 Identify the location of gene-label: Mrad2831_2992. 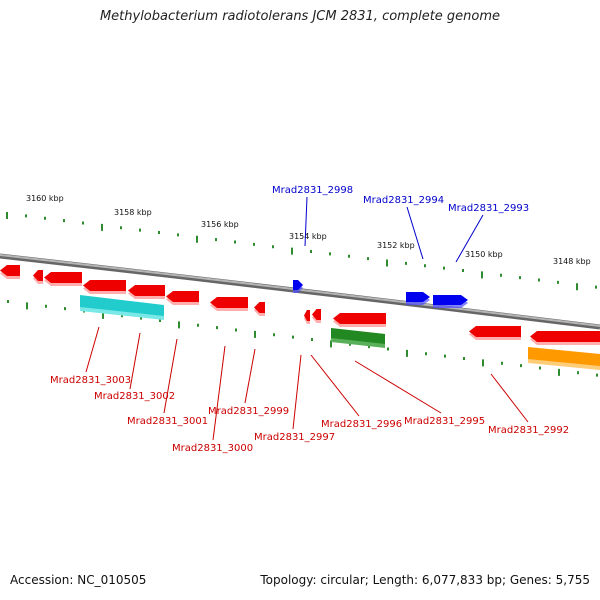
(528, 430).